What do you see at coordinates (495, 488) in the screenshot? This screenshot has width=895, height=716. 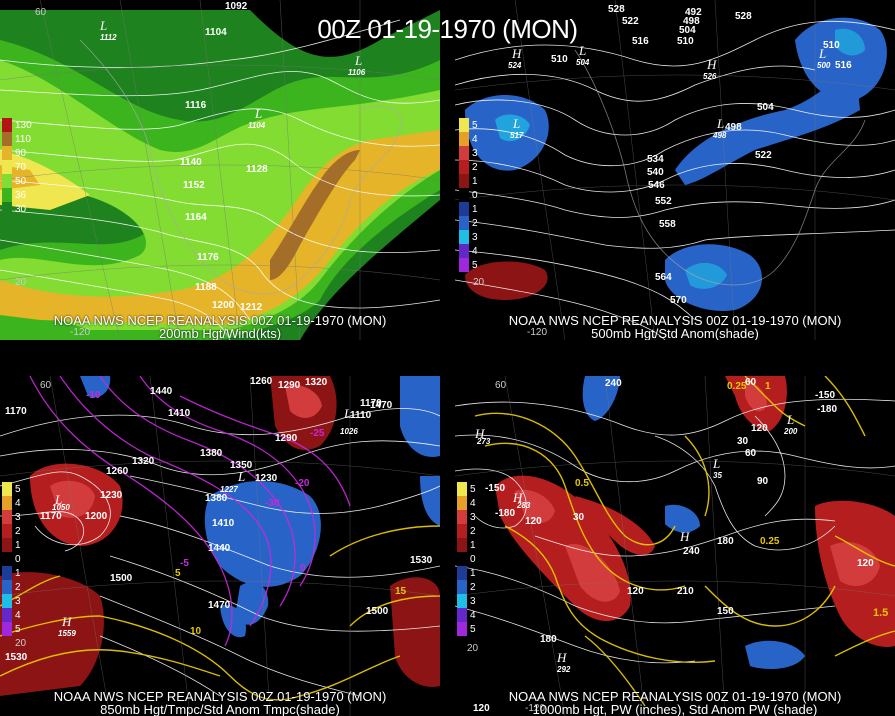 I see `contour-label: -150` at bounding box center [495, 488].